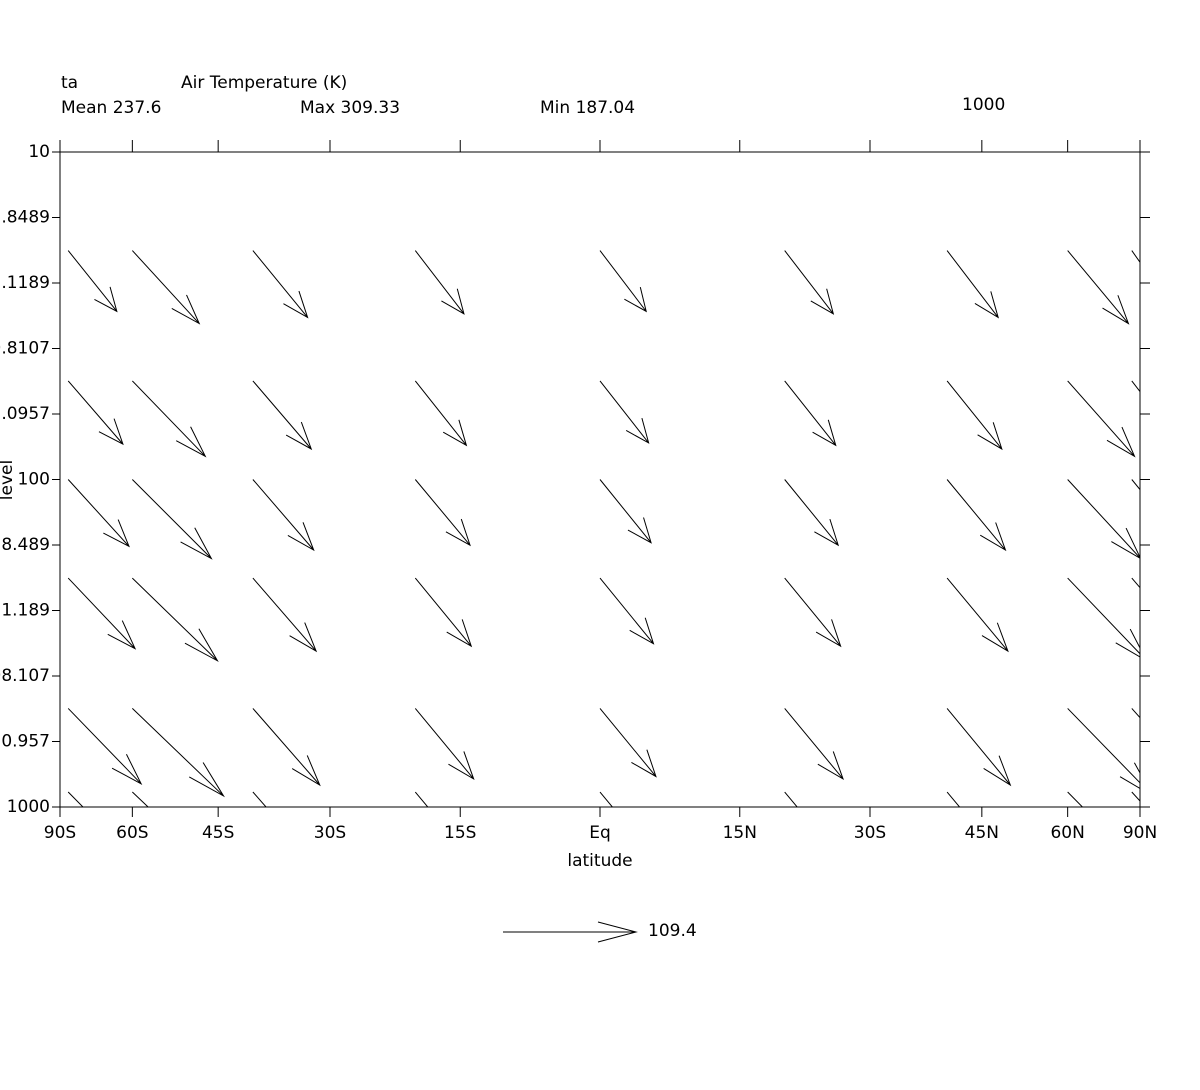  Describe the element at coordinates (25, 611) in the screenshot. I see `y-tick-label: 251.189` at that location.